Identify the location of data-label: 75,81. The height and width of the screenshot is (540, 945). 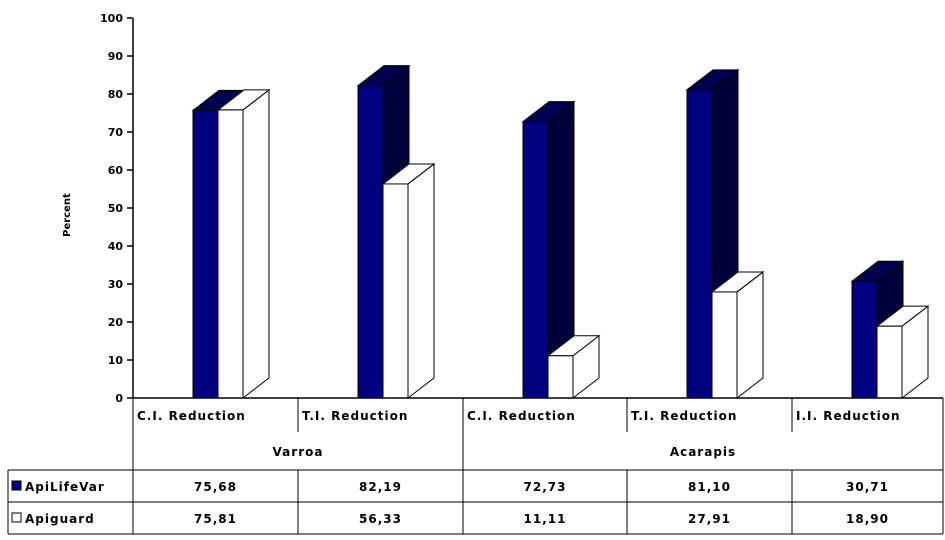
(215, 519).